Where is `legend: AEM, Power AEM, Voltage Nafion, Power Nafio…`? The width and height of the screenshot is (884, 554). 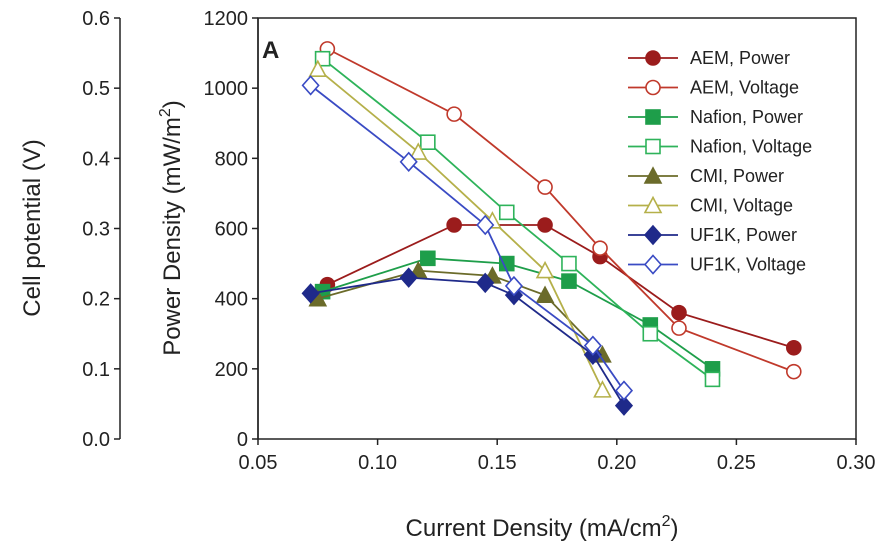 legend: AEM, Power AEM, Voltage Nafion, Power Nafio… is located at coordinates (720, 161).